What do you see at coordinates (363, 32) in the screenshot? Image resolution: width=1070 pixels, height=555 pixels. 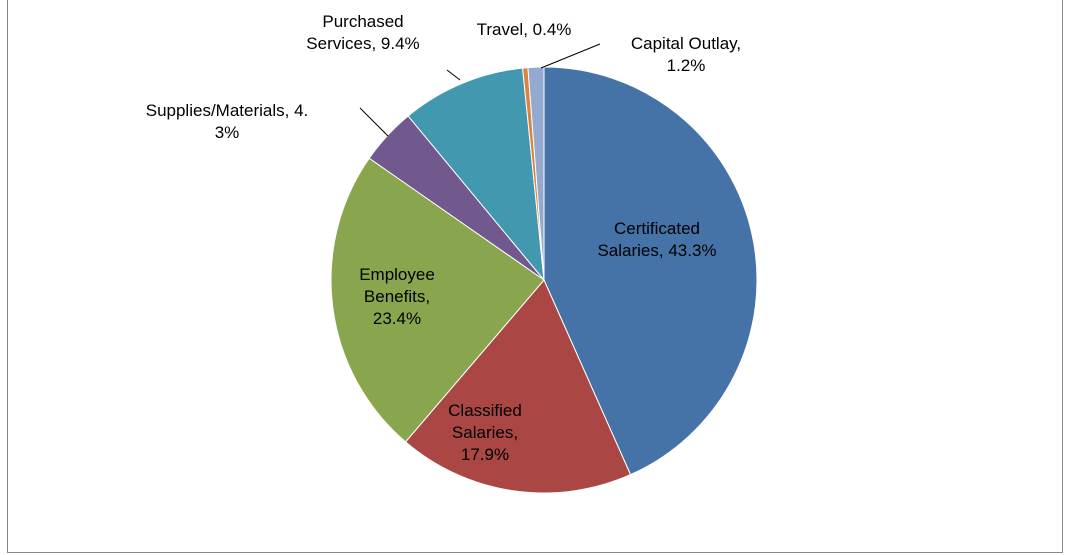 I see `data-label: Purchased Services, 9.4%` at bounding box center [363, 32].